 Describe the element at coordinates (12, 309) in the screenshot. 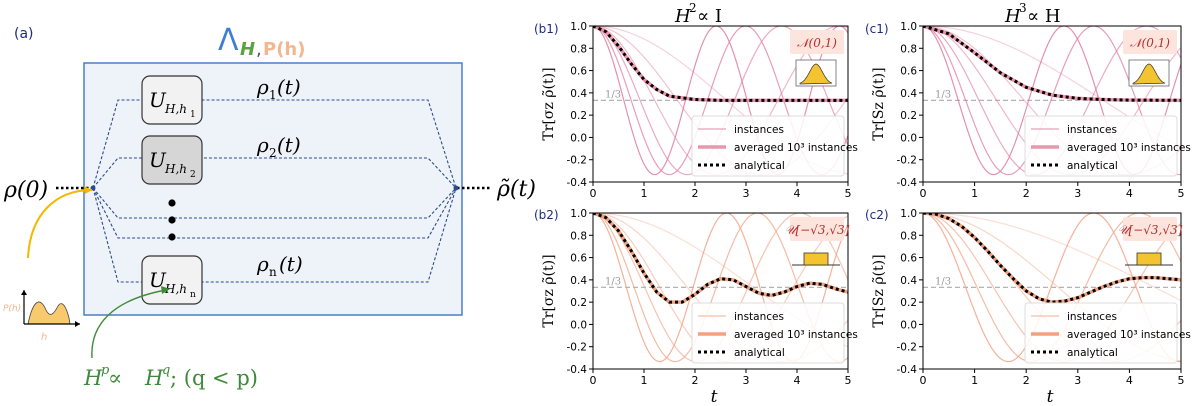

I see `inset-ylabel: P(h)` at that location.